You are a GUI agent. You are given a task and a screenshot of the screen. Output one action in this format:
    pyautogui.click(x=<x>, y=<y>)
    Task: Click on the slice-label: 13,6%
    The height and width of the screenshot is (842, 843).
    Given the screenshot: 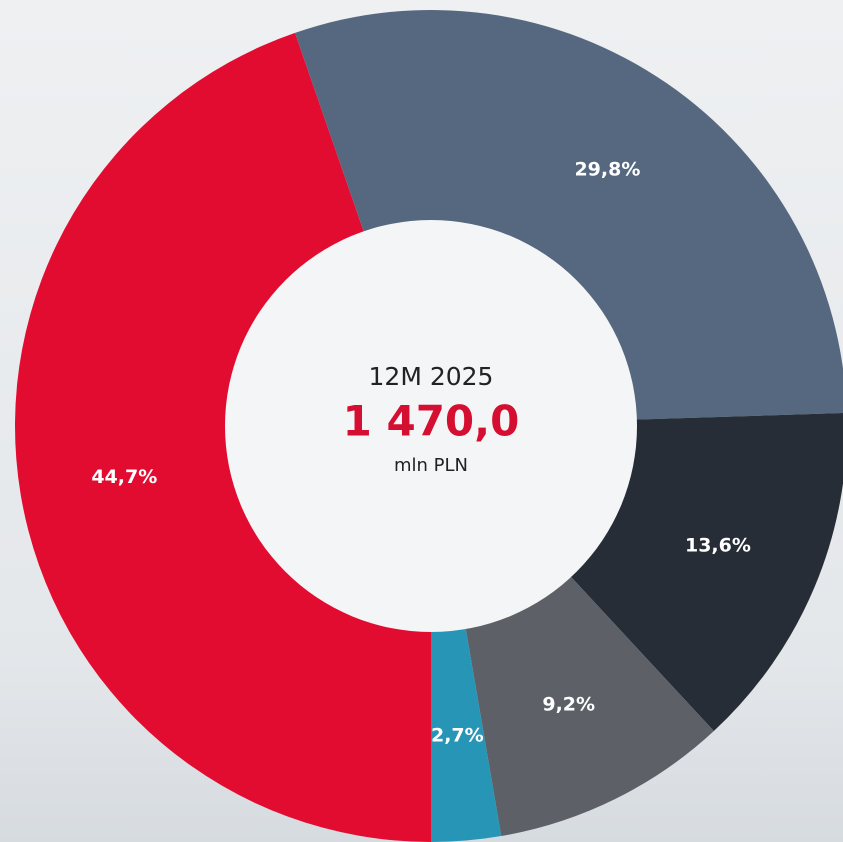 What is the action you would take?
    pyautogui.click(x=718, y=545)
    